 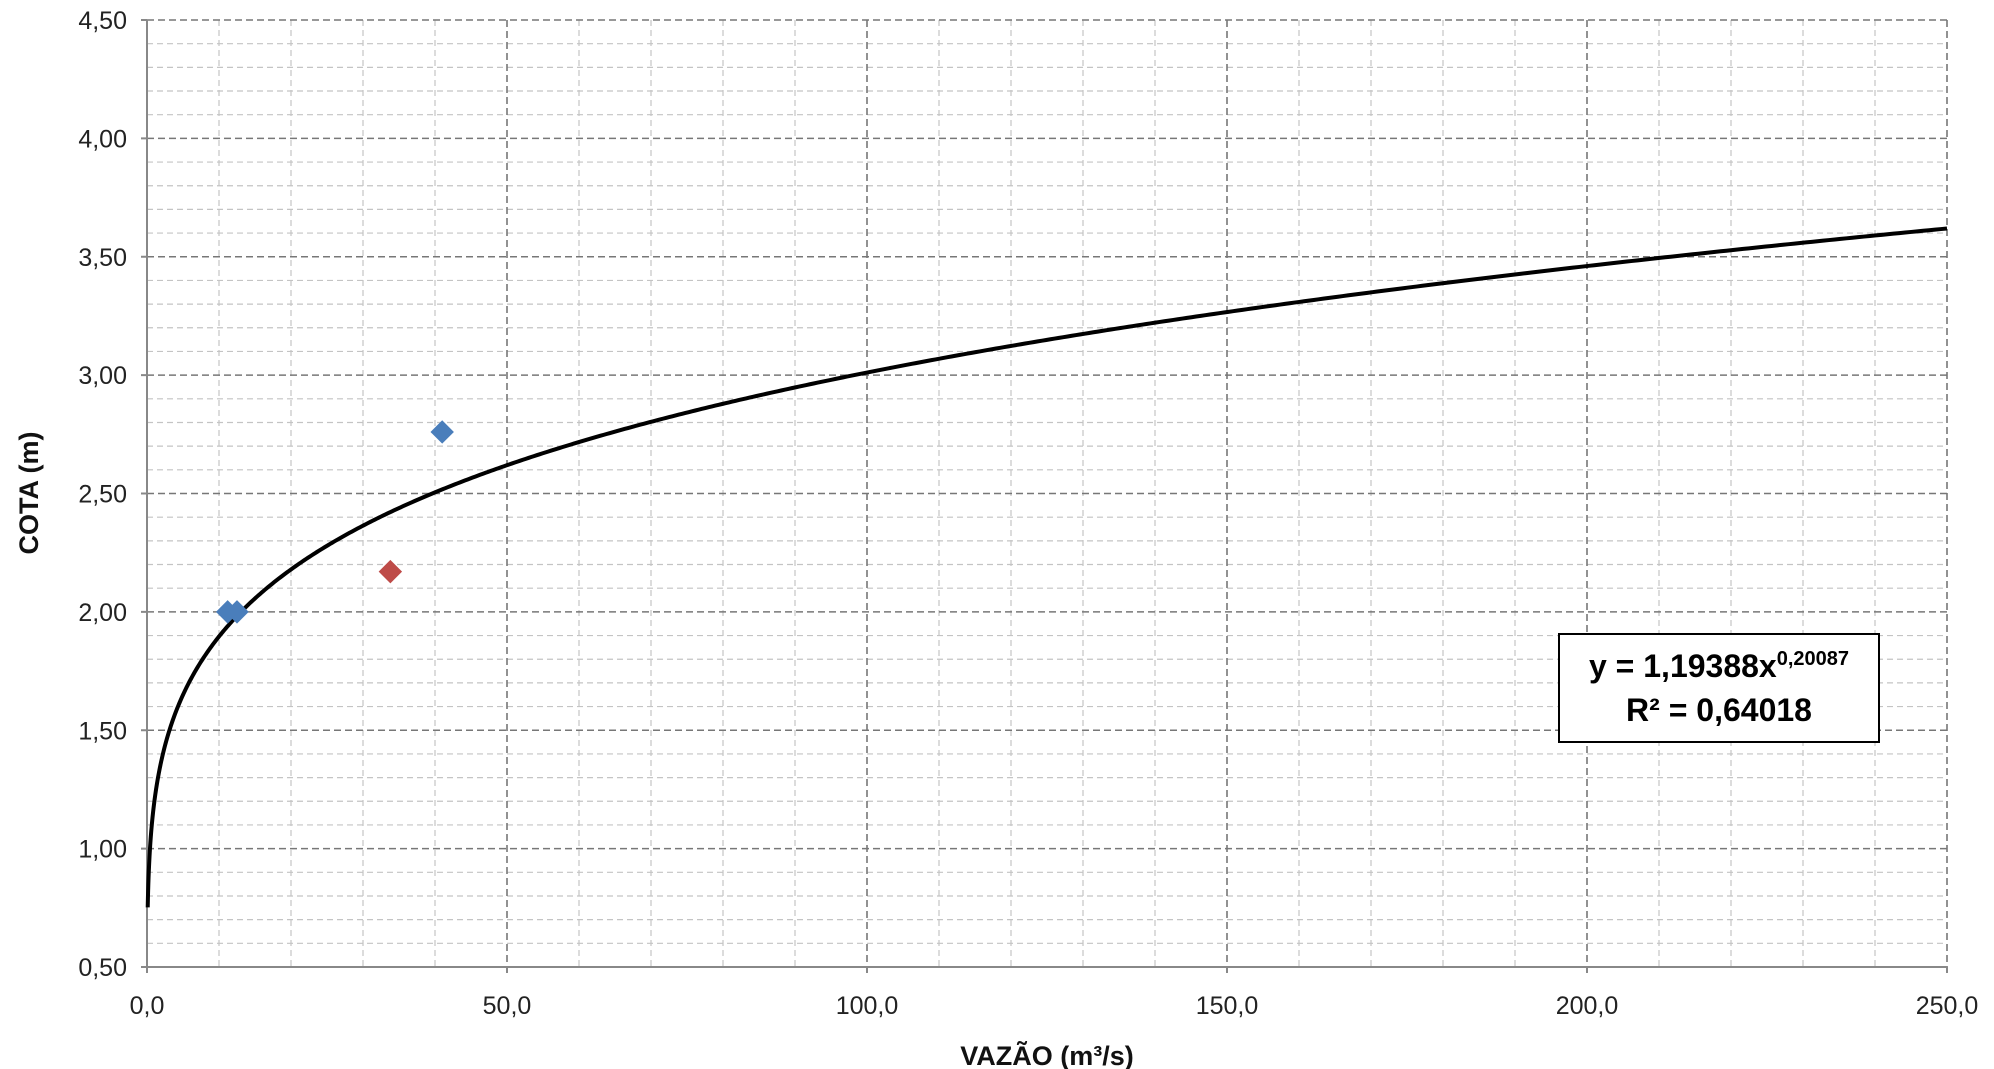 I want to click on y-tick-label: 2,50, so click(x=102, y=495).